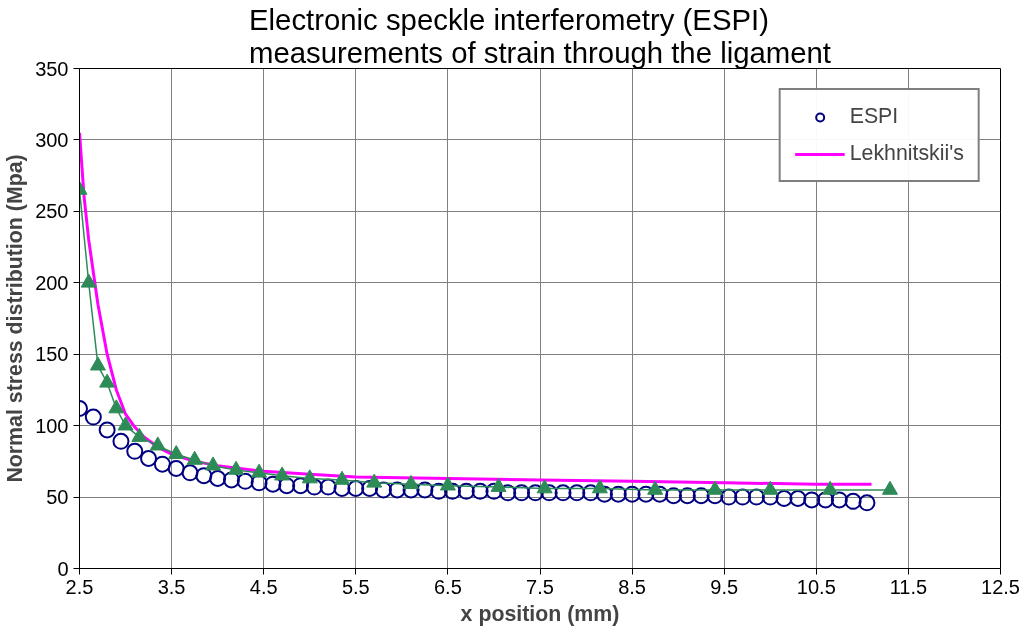 The image size is (1028, 634). I want to click on x-tick-label: 12.5, so click(1000, 586).